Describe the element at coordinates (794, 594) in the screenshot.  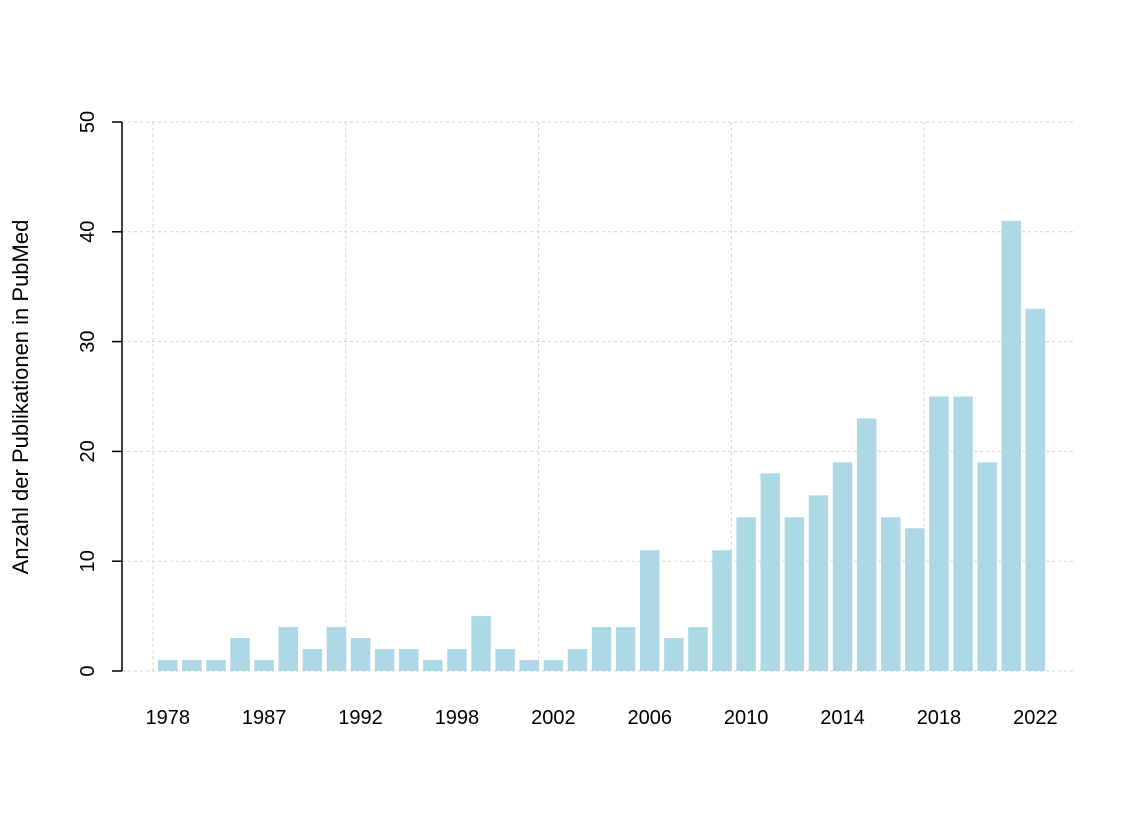
I see `bar-2012` at that location.